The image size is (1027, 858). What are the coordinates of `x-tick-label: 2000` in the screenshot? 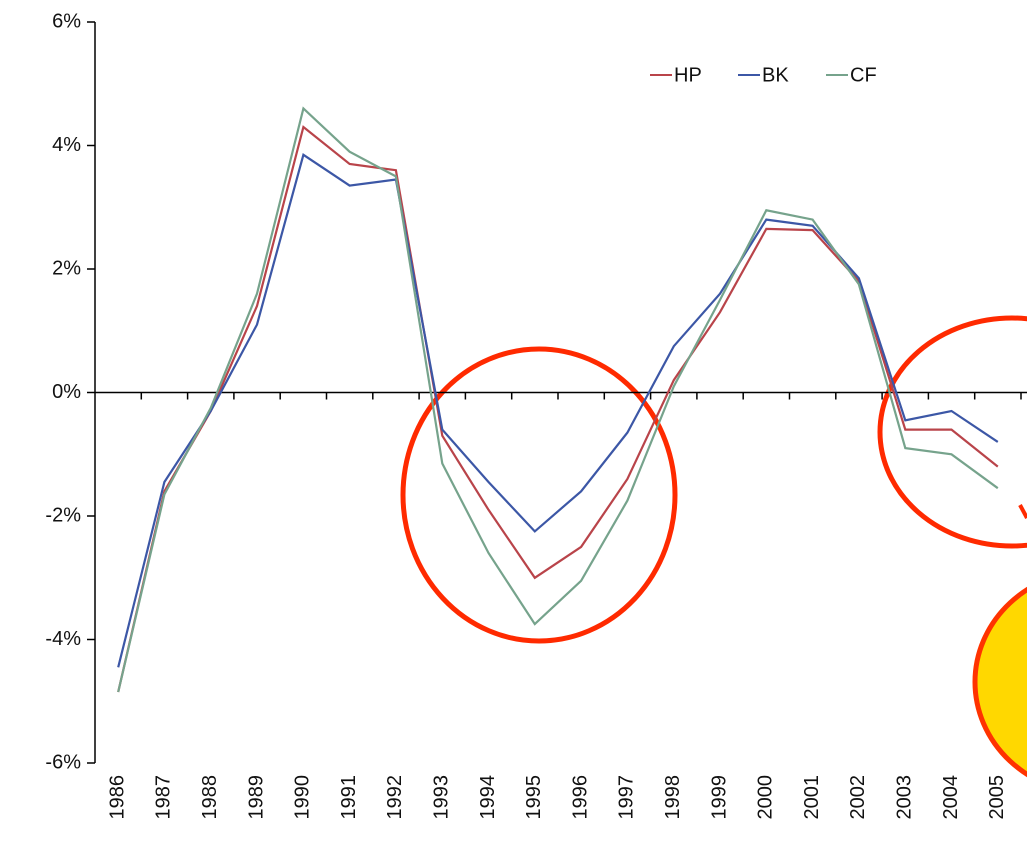 It's located at (766, 797).